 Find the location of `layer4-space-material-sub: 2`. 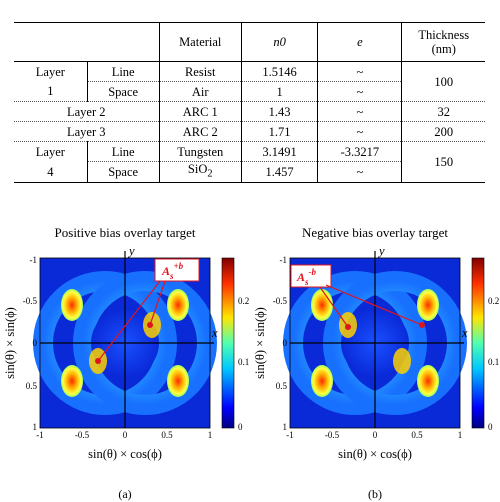

layer4-space-material-sub: 2 is located at coordinates (210, 174).